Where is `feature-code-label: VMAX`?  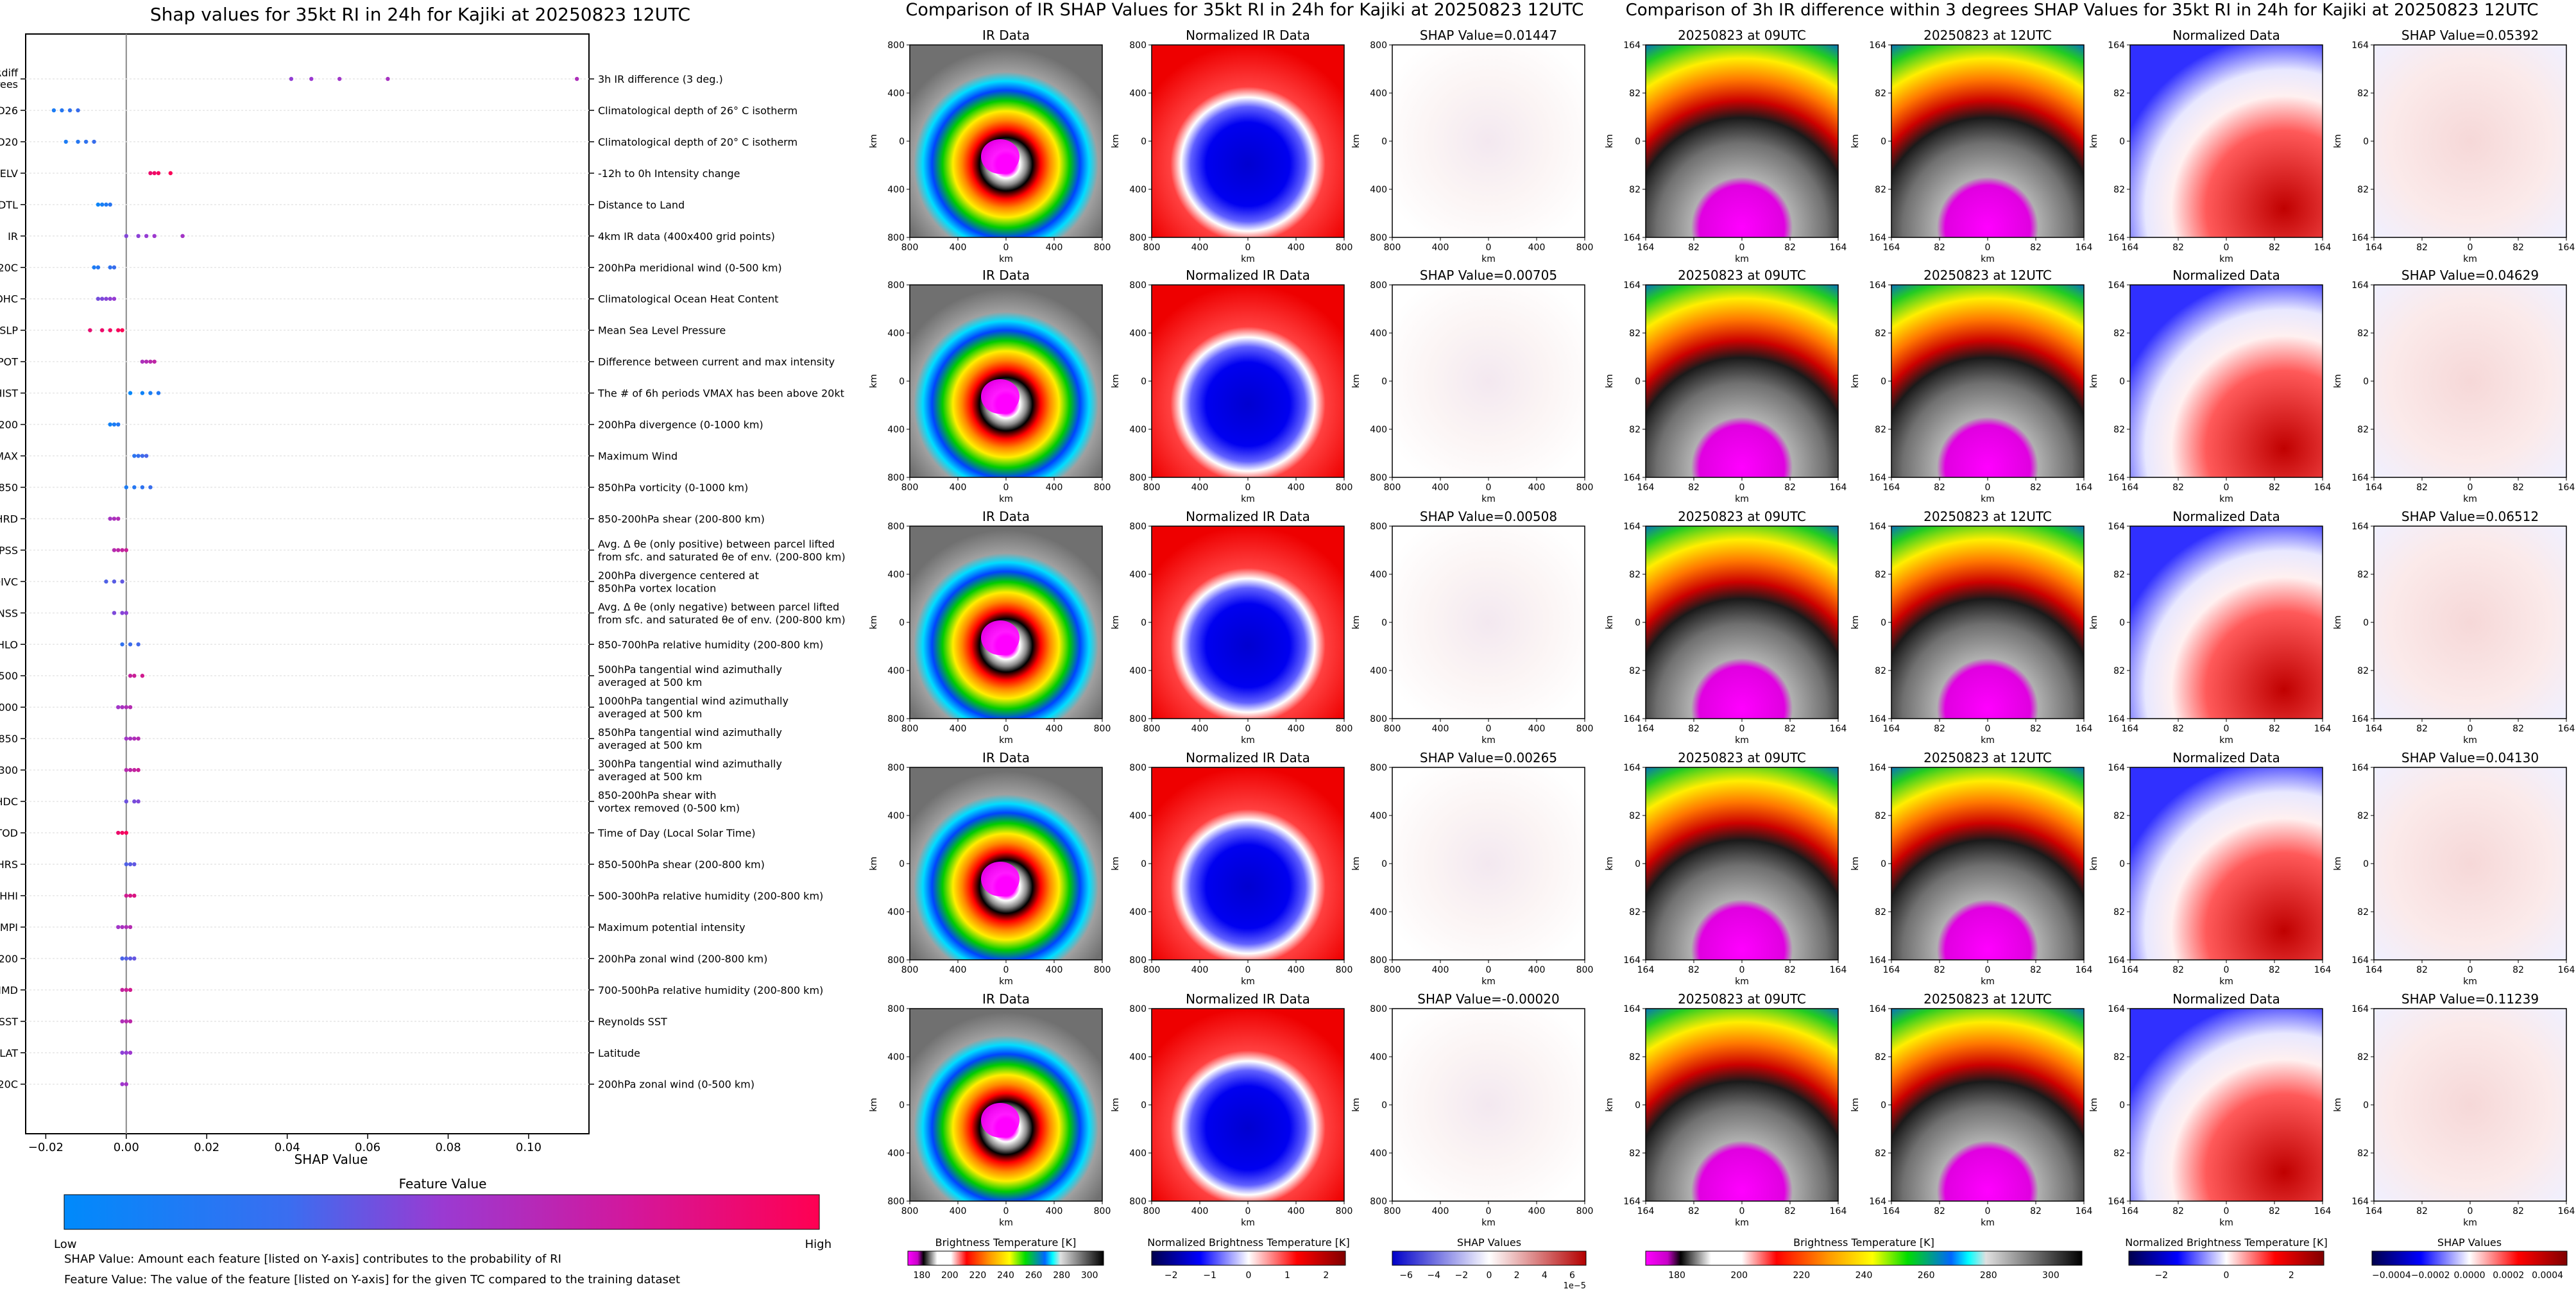 feature-code-label: VMAX is located at coordinates (9, 456).